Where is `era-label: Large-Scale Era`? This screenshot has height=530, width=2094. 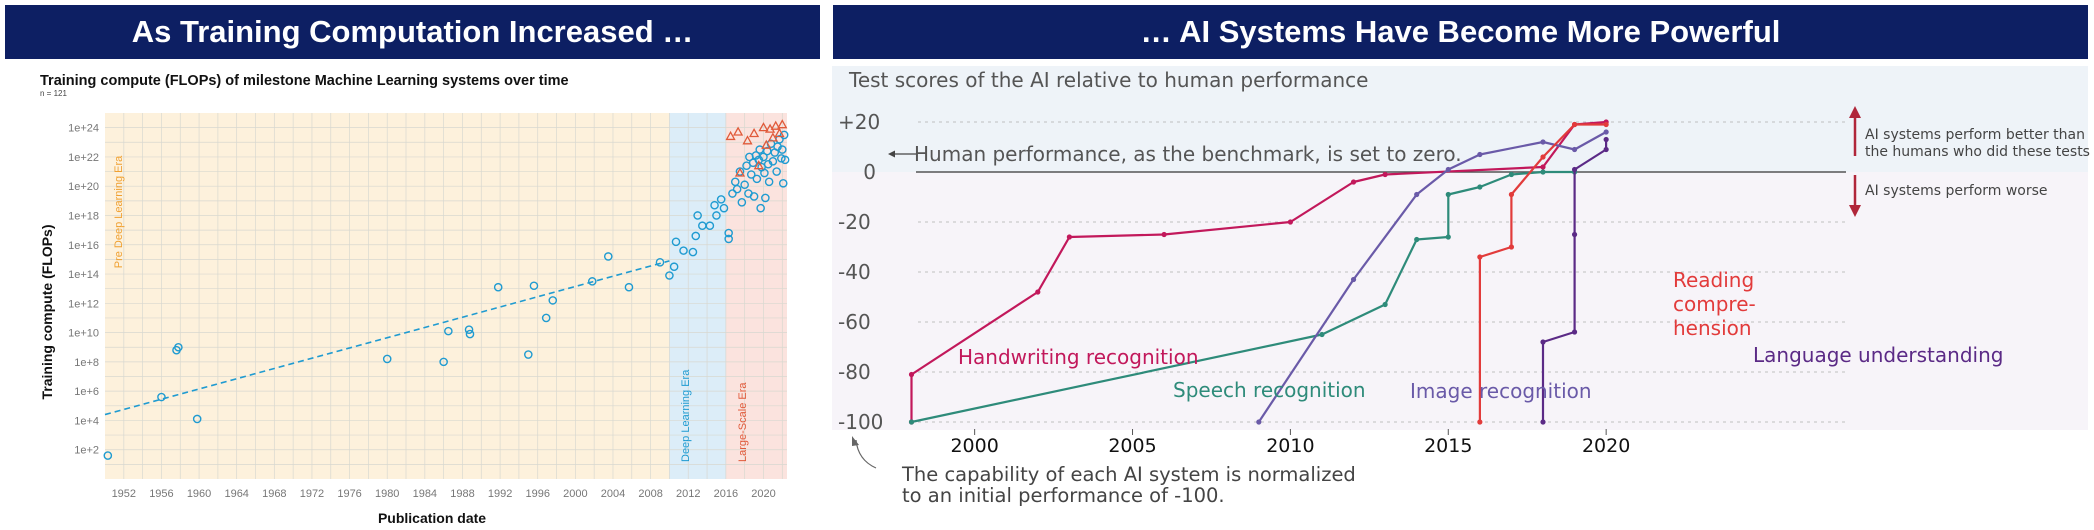
era-label: Large-Scale Era is located at coordinates (743, 422).